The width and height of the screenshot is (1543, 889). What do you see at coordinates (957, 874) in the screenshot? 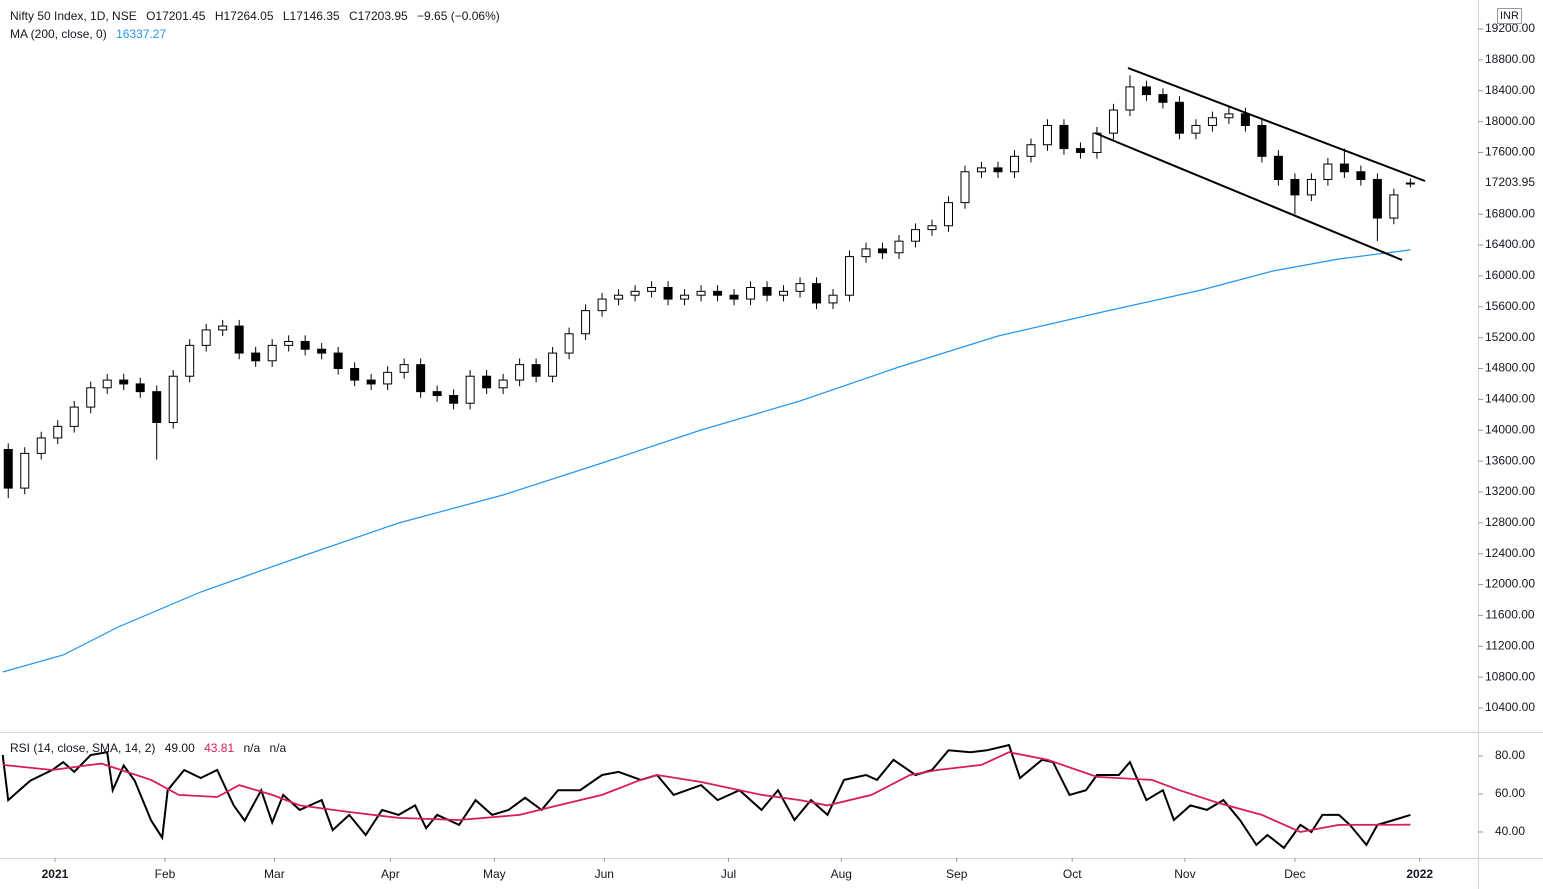
I see `x-tick-label: Sep` at bounding box center [957, 874].